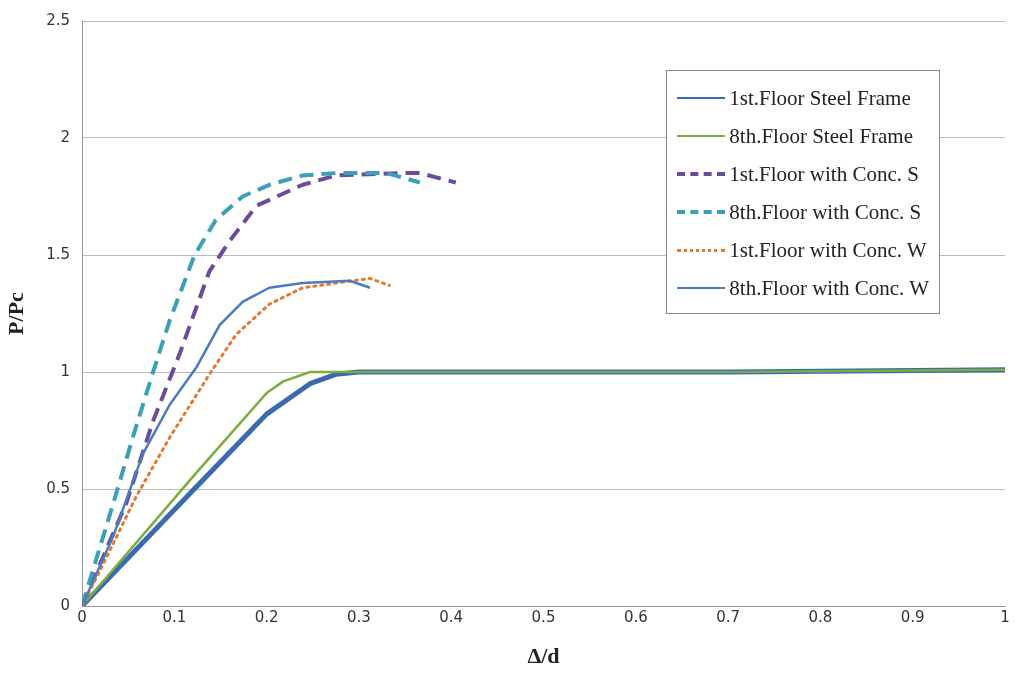 The width and height of the screenshot is (1016, 675). I want to click on legend-label: 8th.Floor with Conc. S, so click(825, 212).